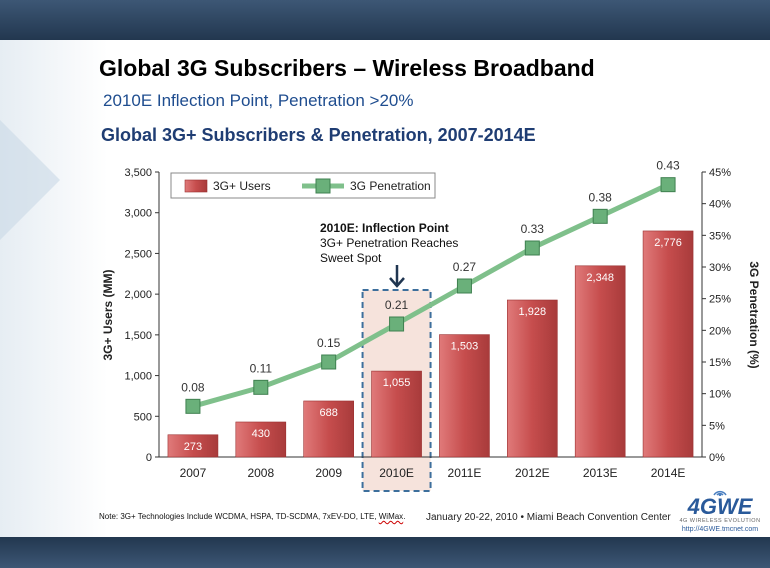  What do you see at coordinates (533, 229) in the screenshot?
I see `penetration-value-label: 0.33` at bounding box center [533, 229].